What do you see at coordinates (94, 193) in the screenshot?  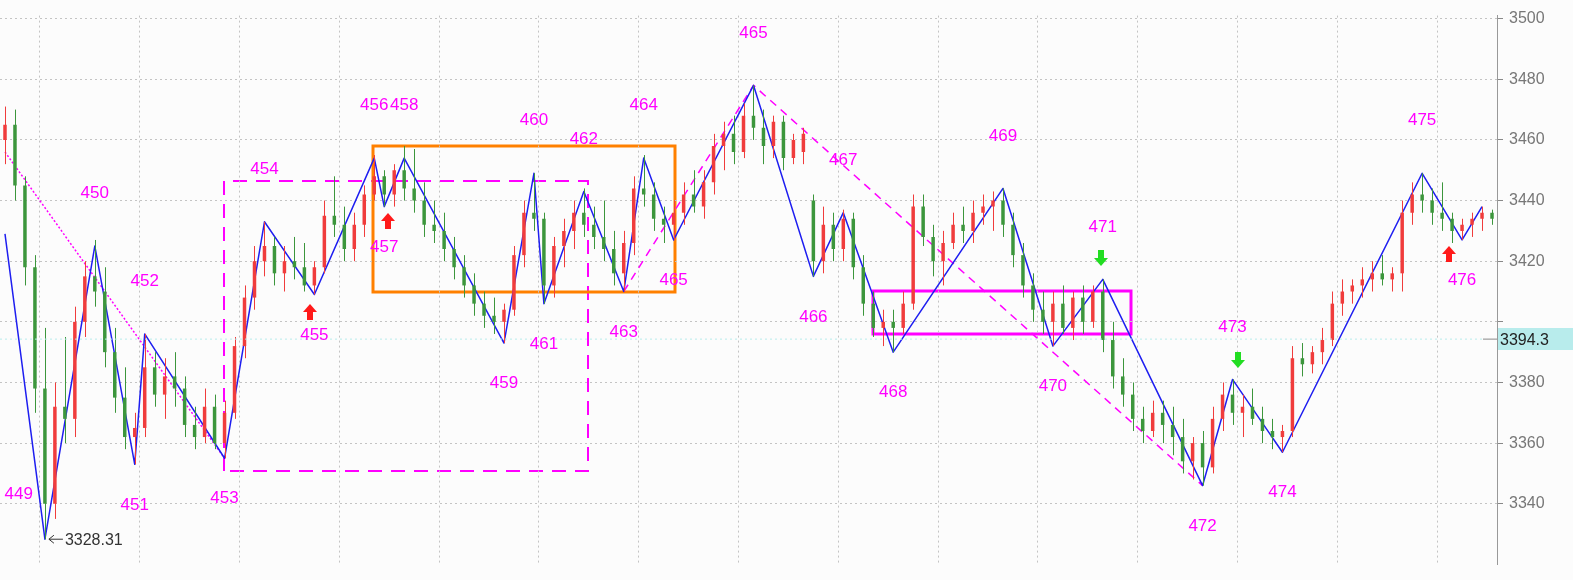 I see `annotation: 450` at bounding box center [94, 193].